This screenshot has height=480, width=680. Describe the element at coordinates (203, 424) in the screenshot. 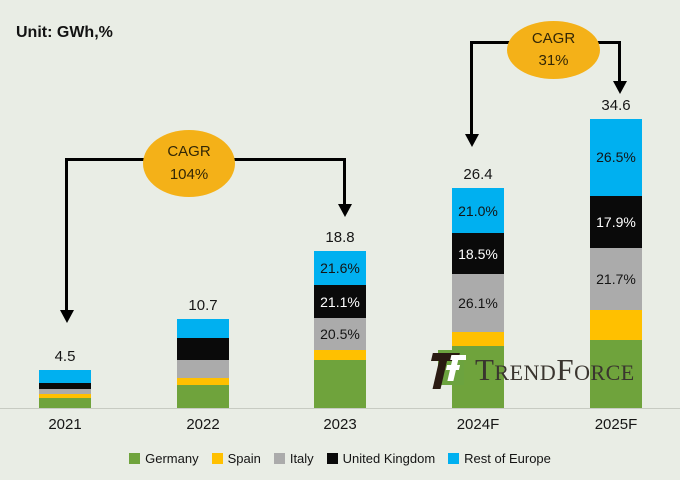

I see `x-axis-label-2022: 2022` at that location.